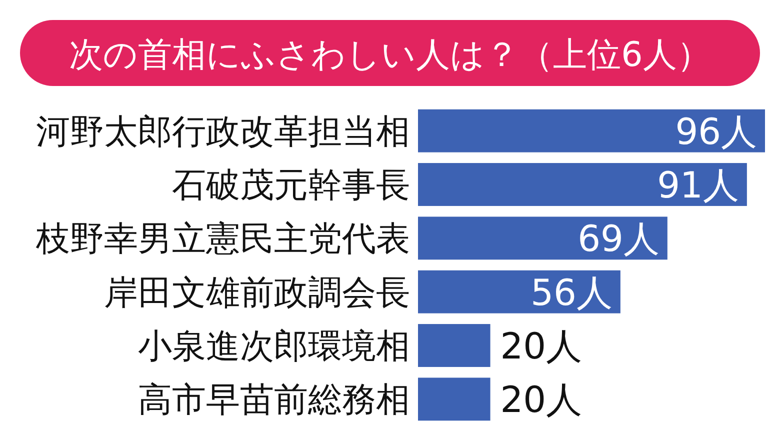 The width and height of the screenshot is (780, 430). I want to click on y-tick-label: 枝野幸男立憲民主党代表, so click(222, 239).